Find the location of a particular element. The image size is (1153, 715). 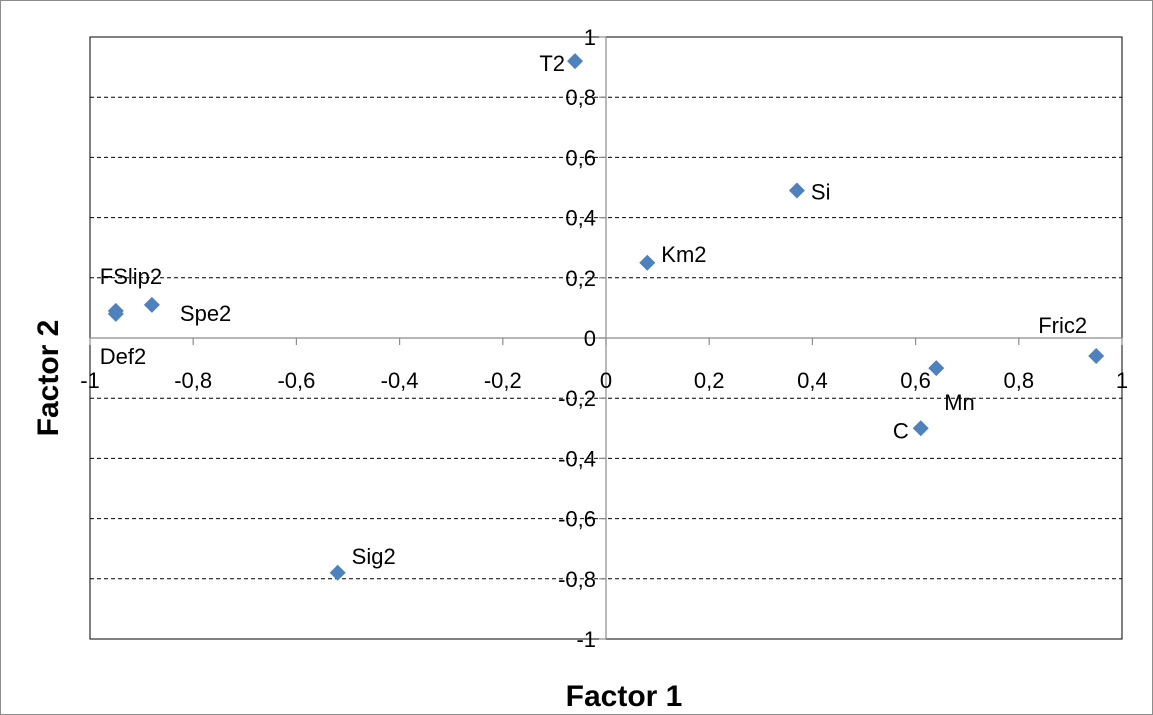

x-tick-label: -0,2 is located at coordinates (503, 380).